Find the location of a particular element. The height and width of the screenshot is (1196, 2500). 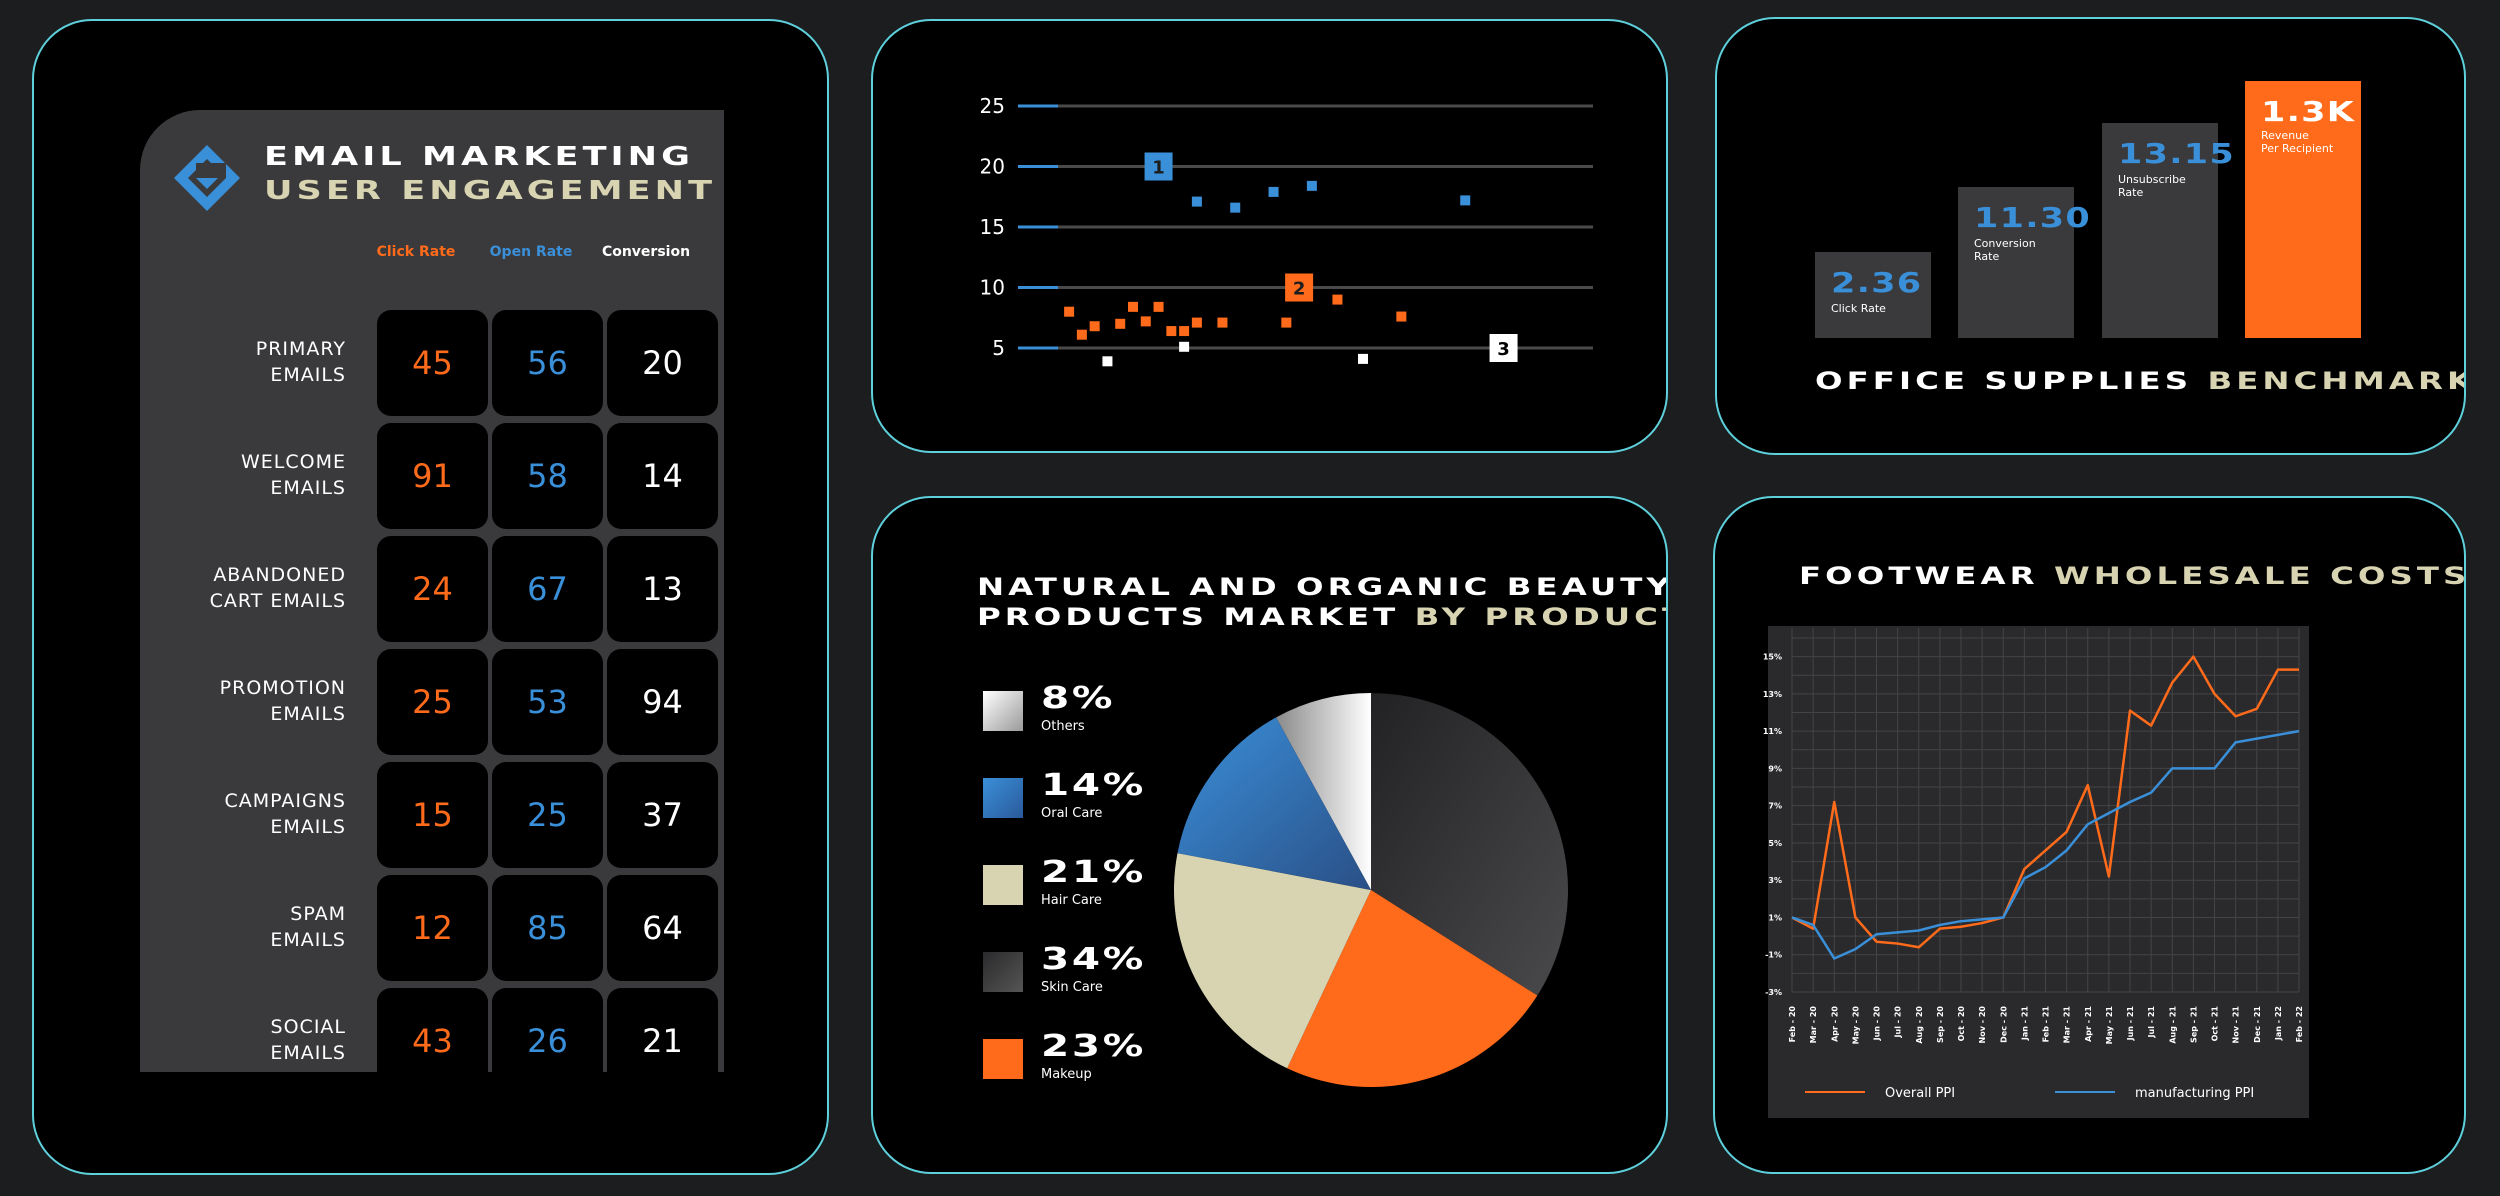

conversion-cell: 13 is located at coordinates (662, 589).